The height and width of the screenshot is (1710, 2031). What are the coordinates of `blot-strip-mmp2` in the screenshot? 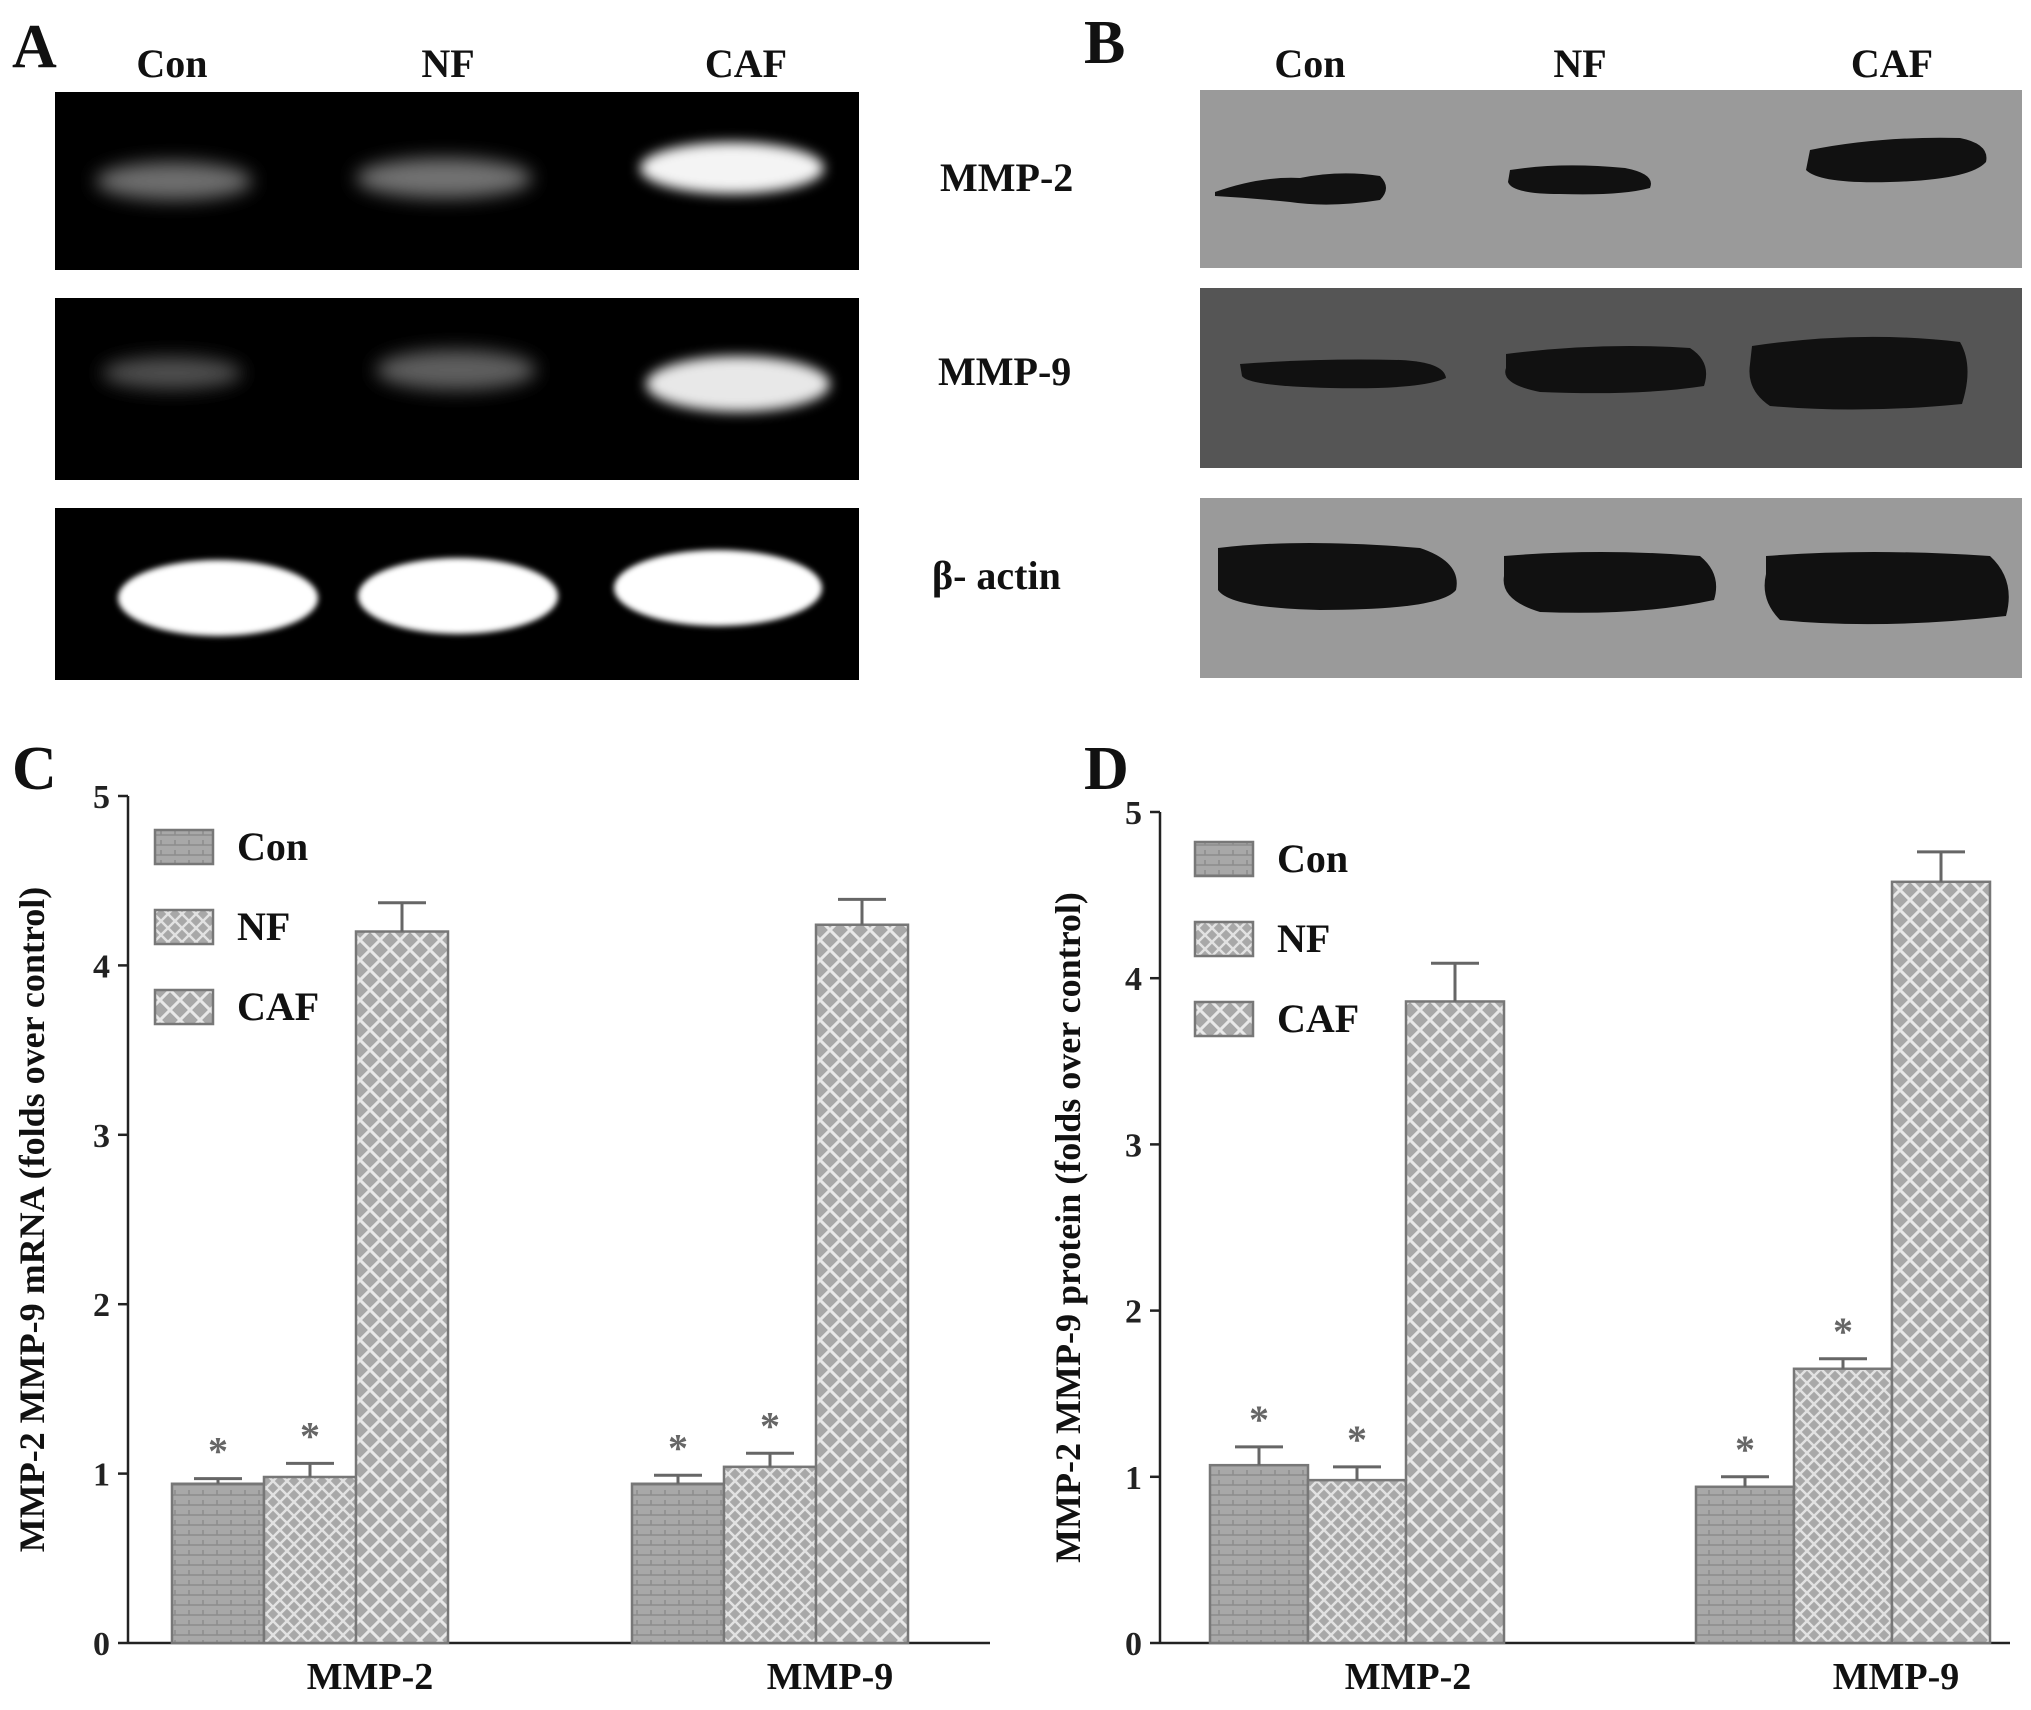 It's located at (1611, 179).